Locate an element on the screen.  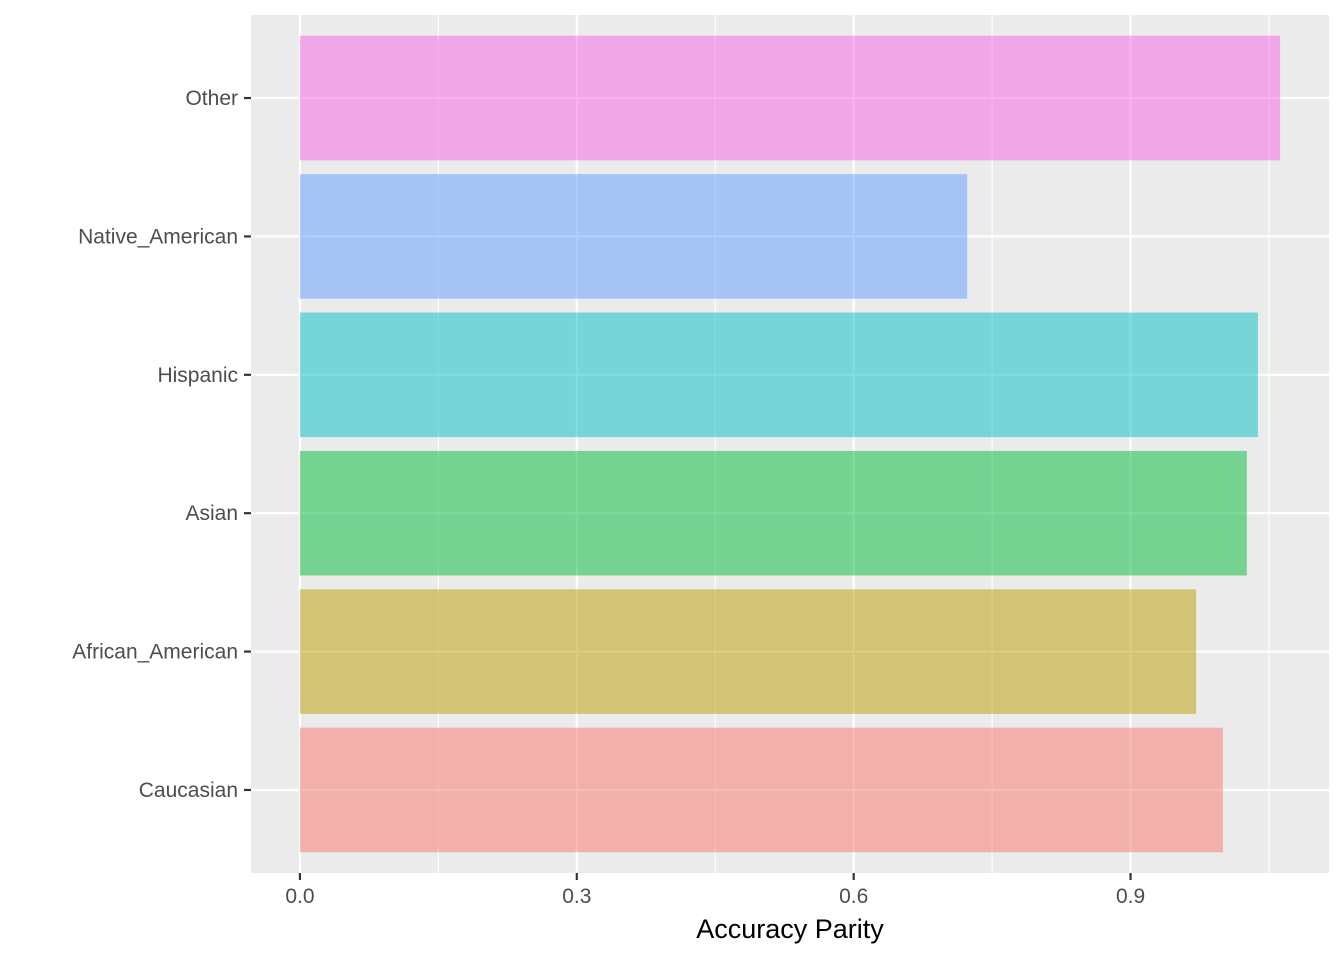
bar-hispanic is located at coordinates (778, 375).